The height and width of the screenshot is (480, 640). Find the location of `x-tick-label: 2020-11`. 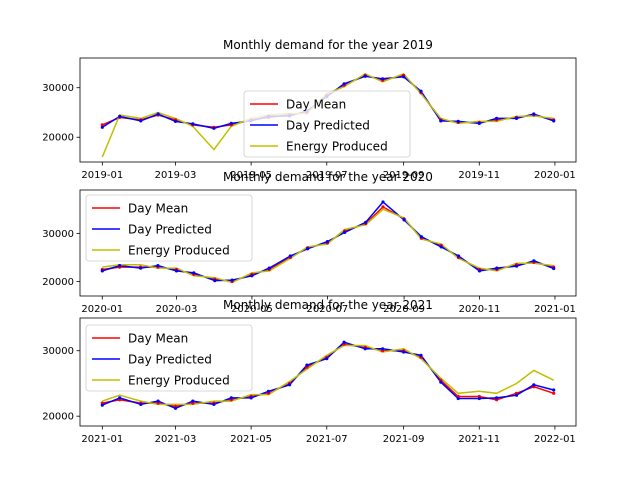

x-tick-label: 2020-11 is located at coordinates (480, 309).